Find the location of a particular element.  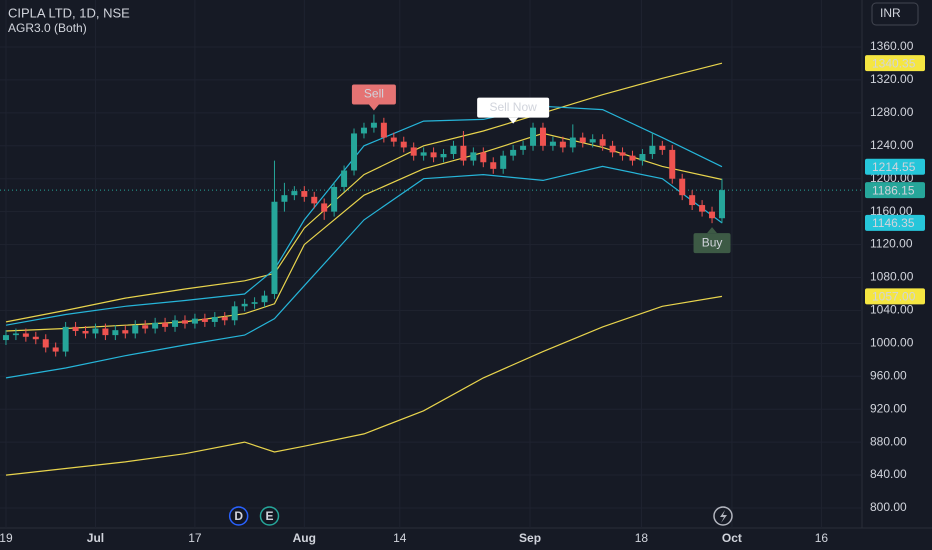

price-label: 1146.35 is located at coordinates (893, 223).